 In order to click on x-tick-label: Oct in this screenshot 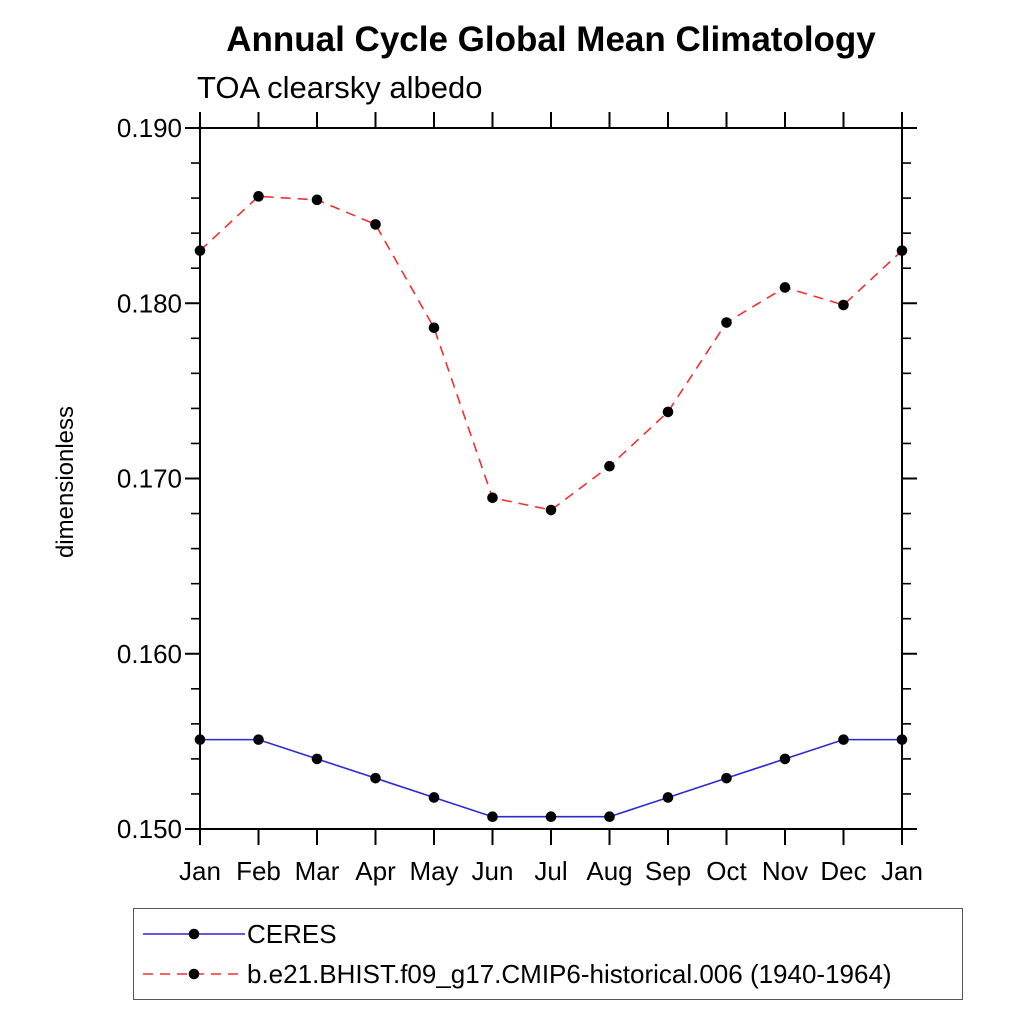, I will do `click(726, 871)`.